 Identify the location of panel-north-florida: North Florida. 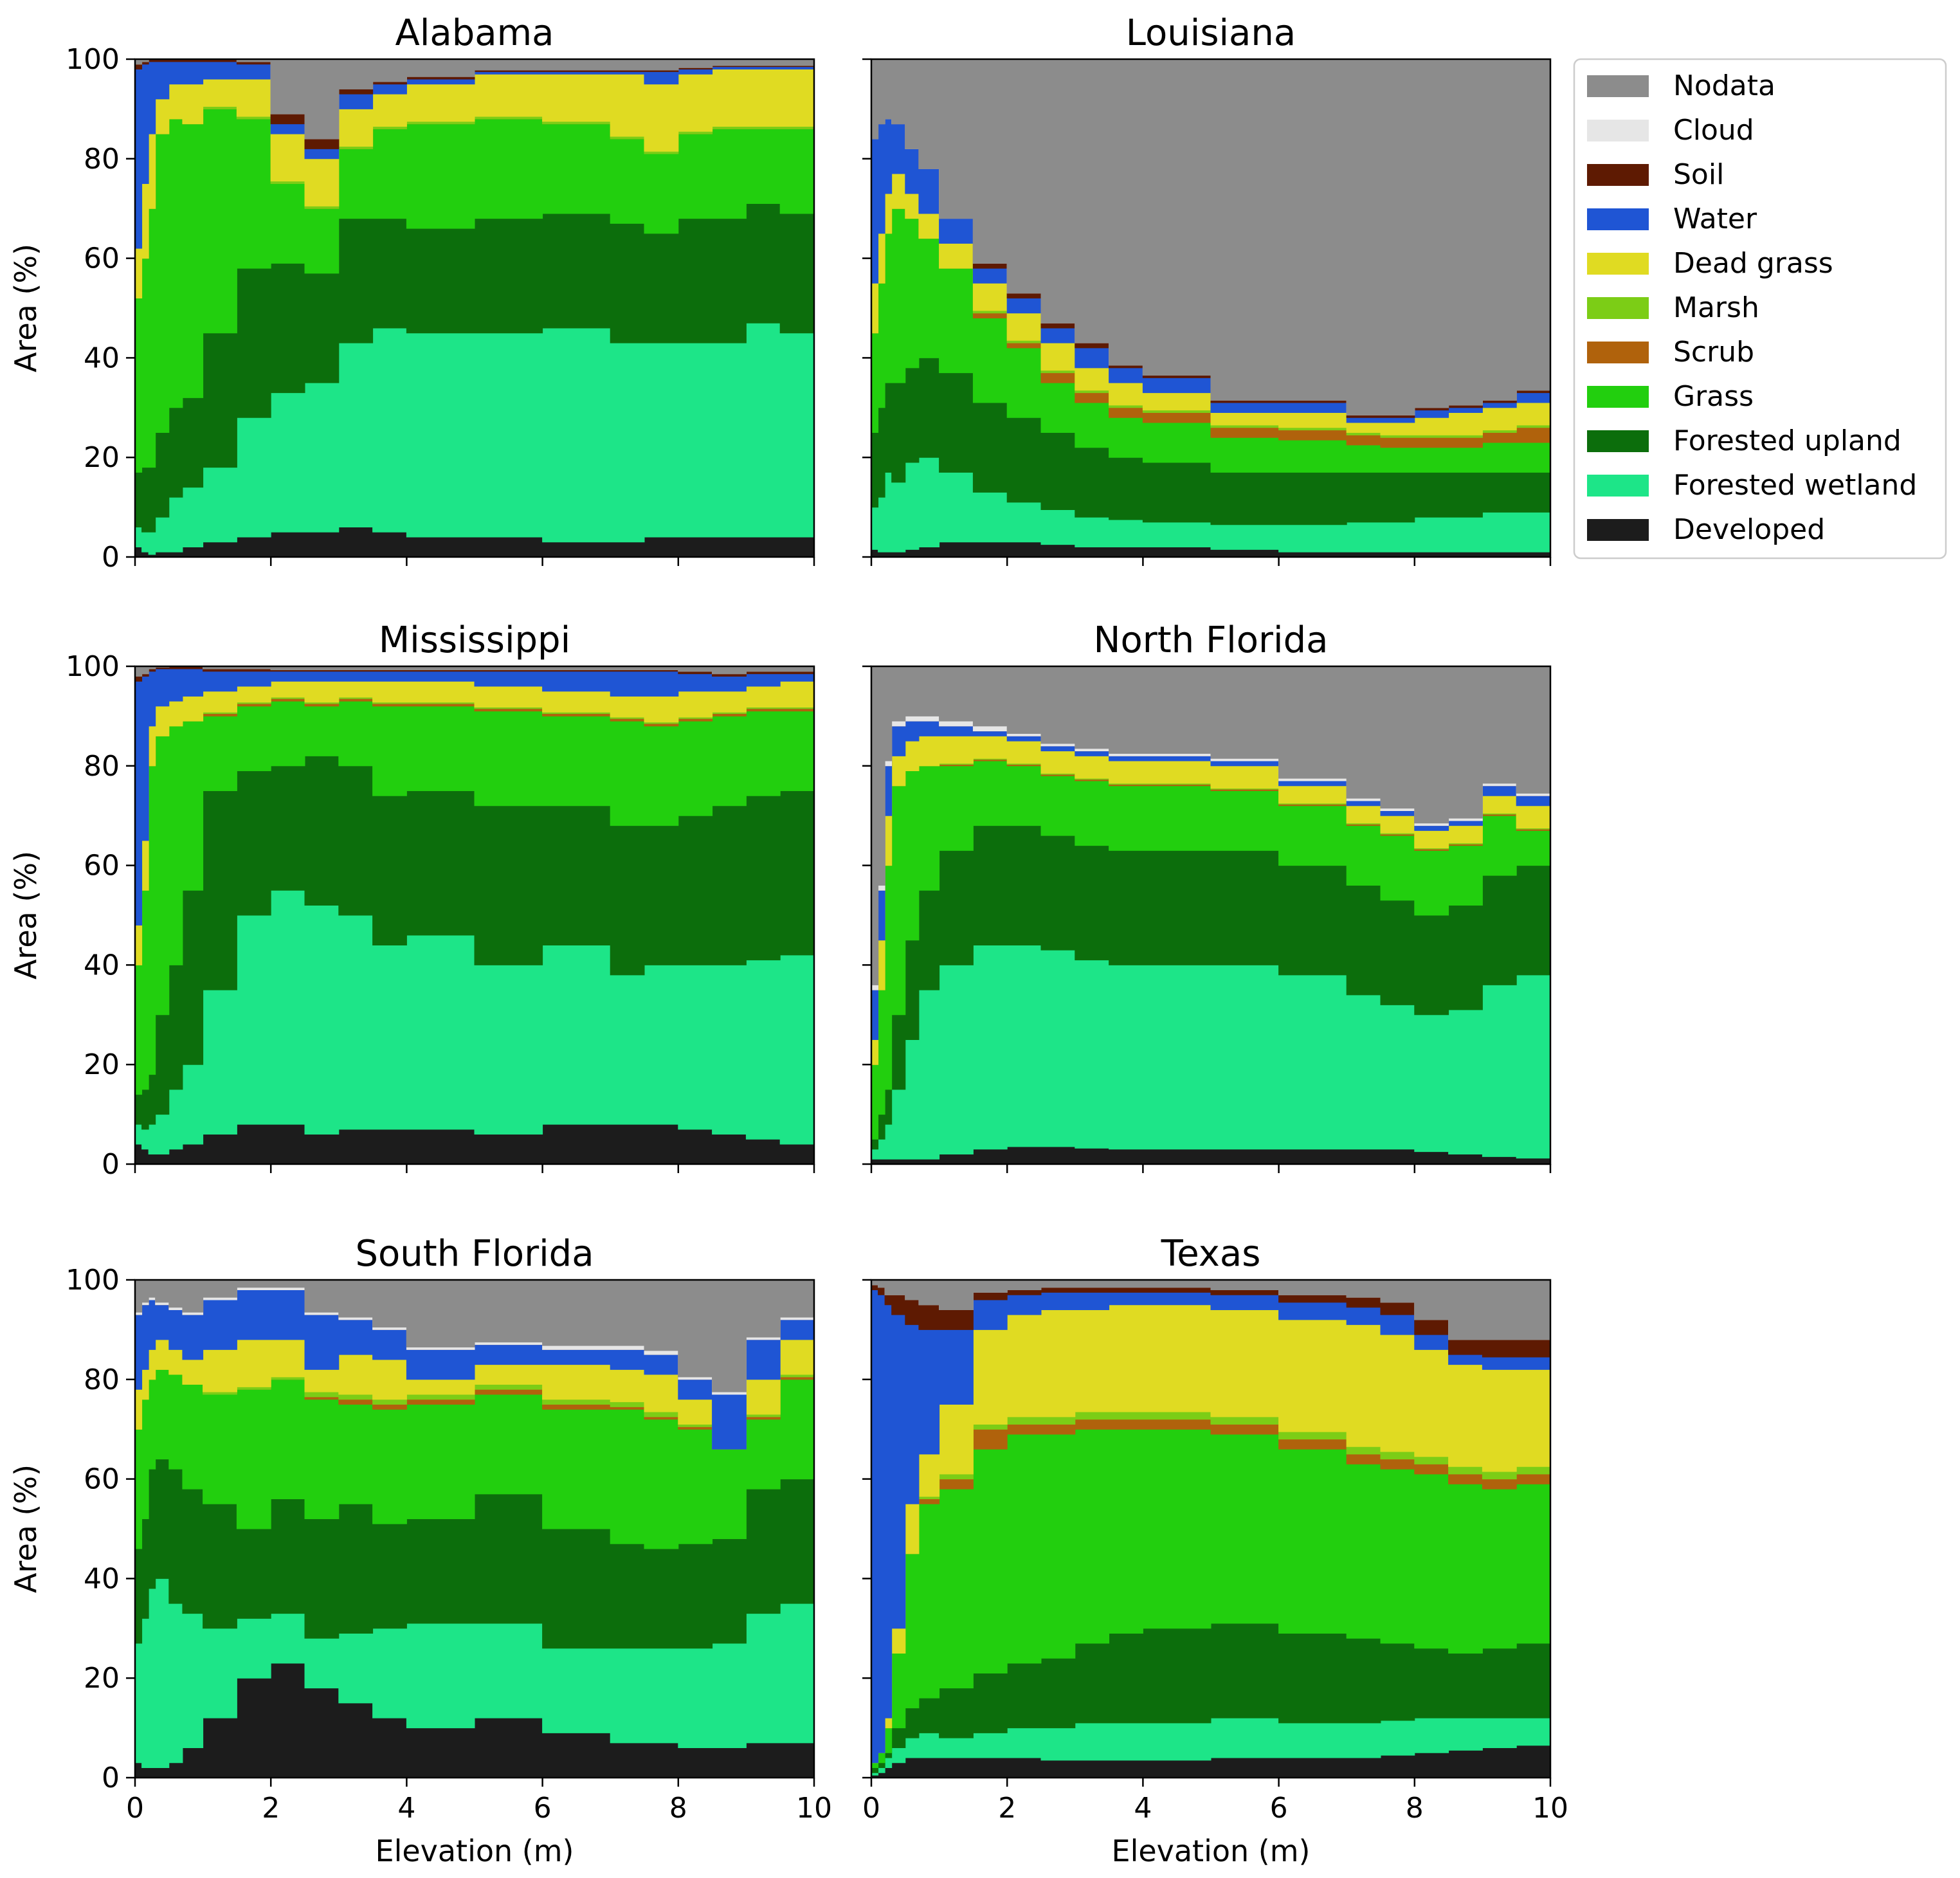
(1207, 896).